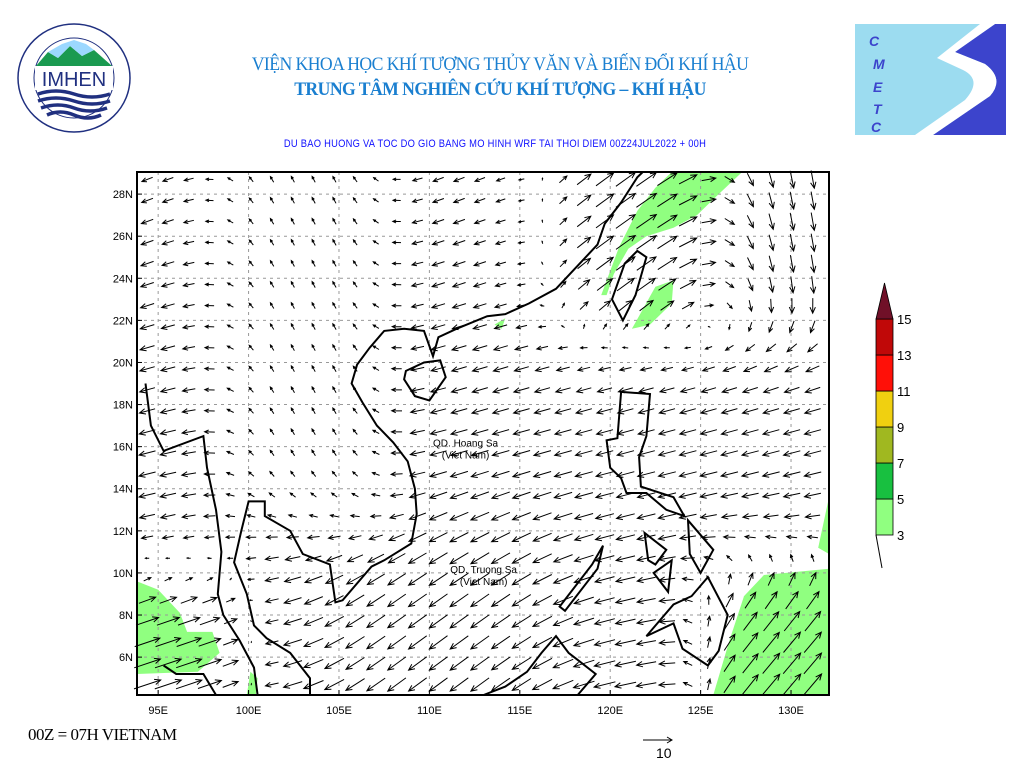 The image size is (1024, 768). What do you see at coordinates (879, 551) in the screenshot?
I see `legend-tail` at bounding box center [879, 551].